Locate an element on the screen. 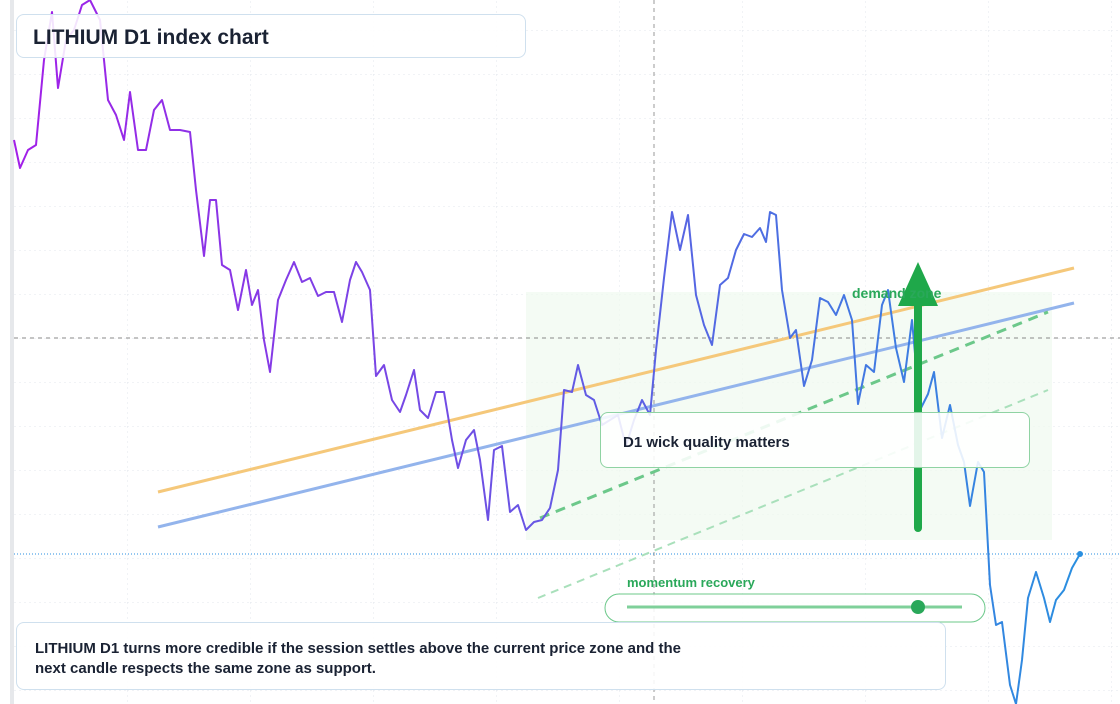  wick-box: D1 wick quality matters is located at coordinates (815, 440).